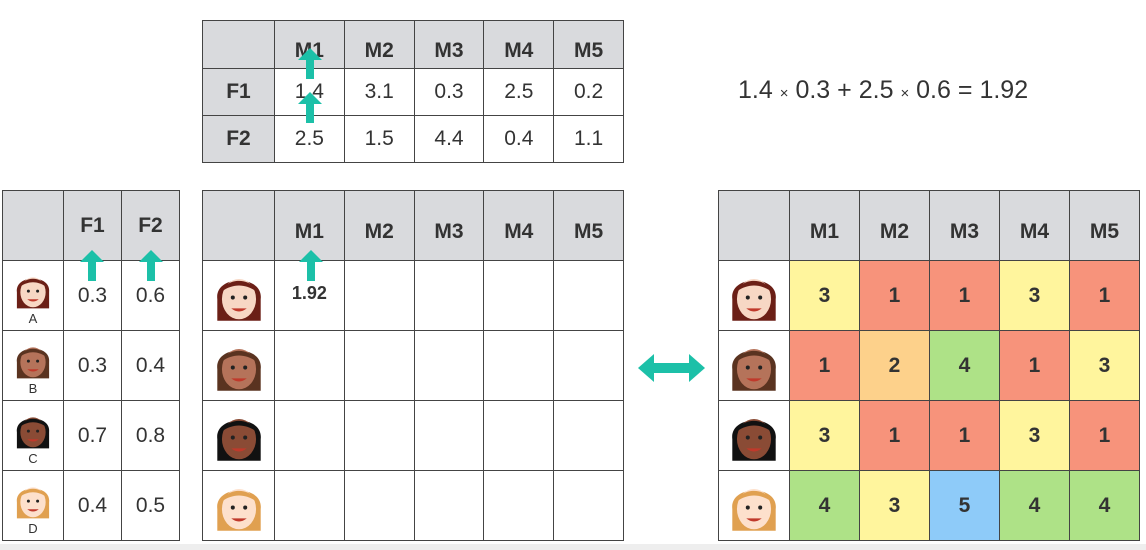  I want to click on feature-value: 0.2, so click(588, 92).